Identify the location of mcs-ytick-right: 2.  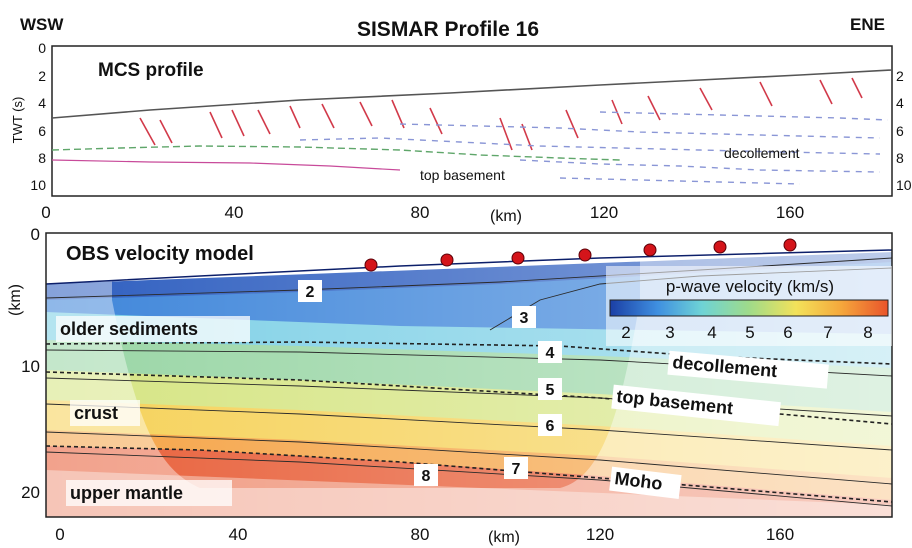
(900, 76).